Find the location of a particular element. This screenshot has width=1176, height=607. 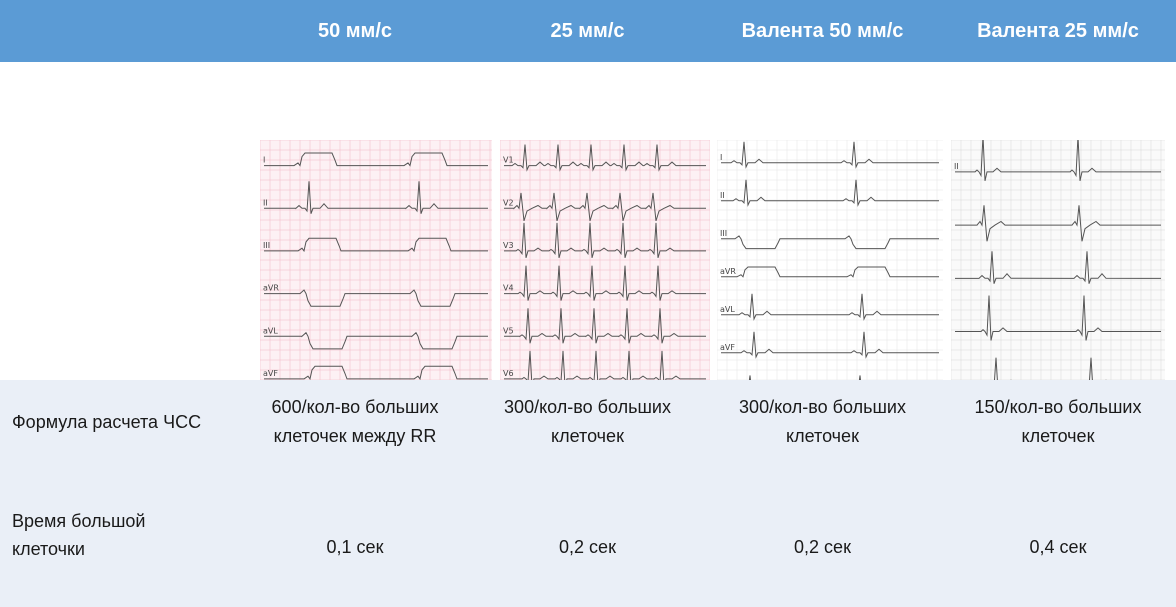

header-cell-empty is located at coordinates (120, 31).